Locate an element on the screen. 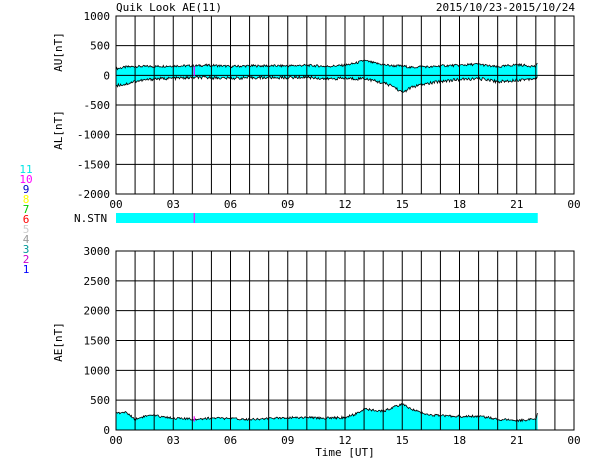  ae-ytick-label: 2000 is located at coordinates (97, 311).